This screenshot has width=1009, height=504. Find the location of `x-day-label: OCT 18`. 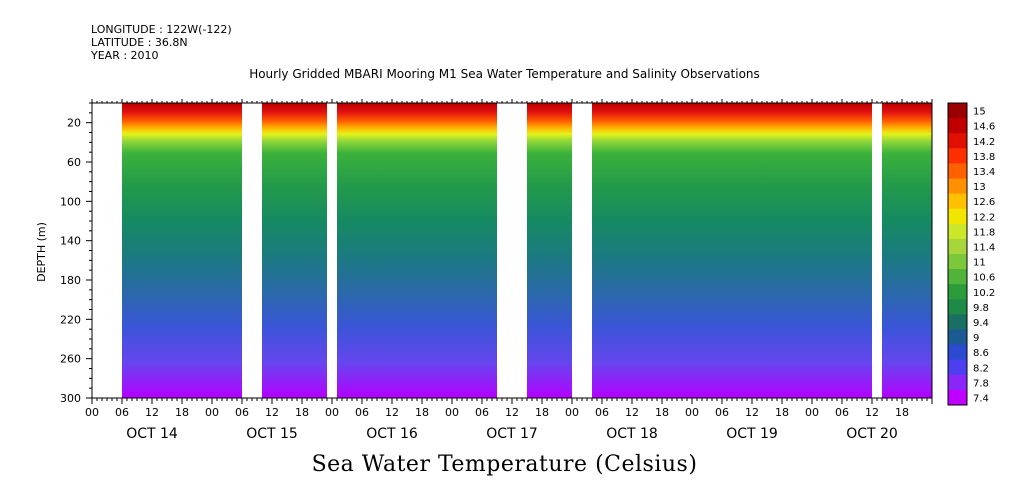

x-day-label: OCT 18 is located at coordinates (632, 434).